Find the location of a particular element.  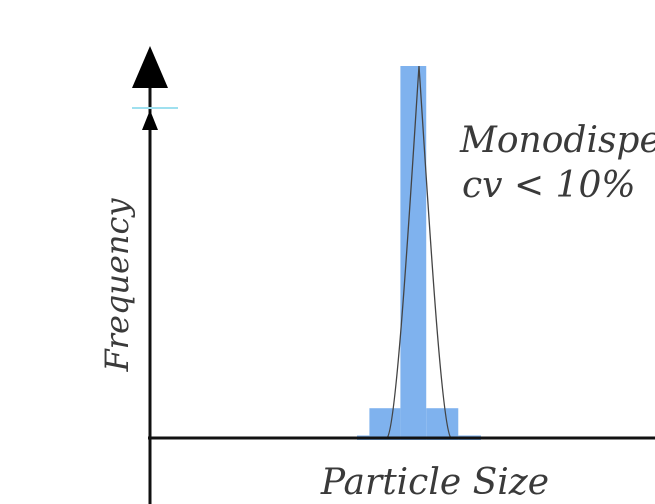

y-axis-label: Frequency is located at coordinates (117, 285).